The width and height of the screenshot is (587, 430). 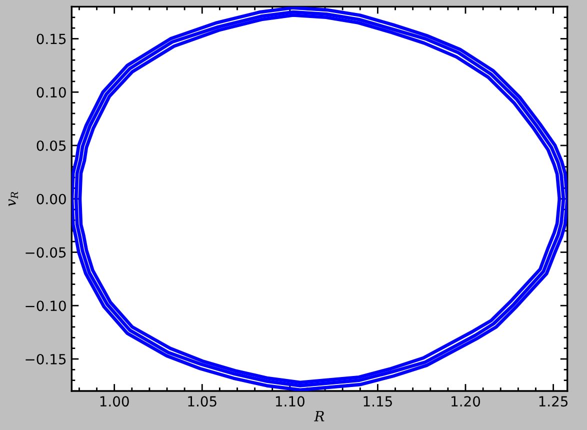 I want to click on y-tick-label: 0.05, so click(x=51, y=145).